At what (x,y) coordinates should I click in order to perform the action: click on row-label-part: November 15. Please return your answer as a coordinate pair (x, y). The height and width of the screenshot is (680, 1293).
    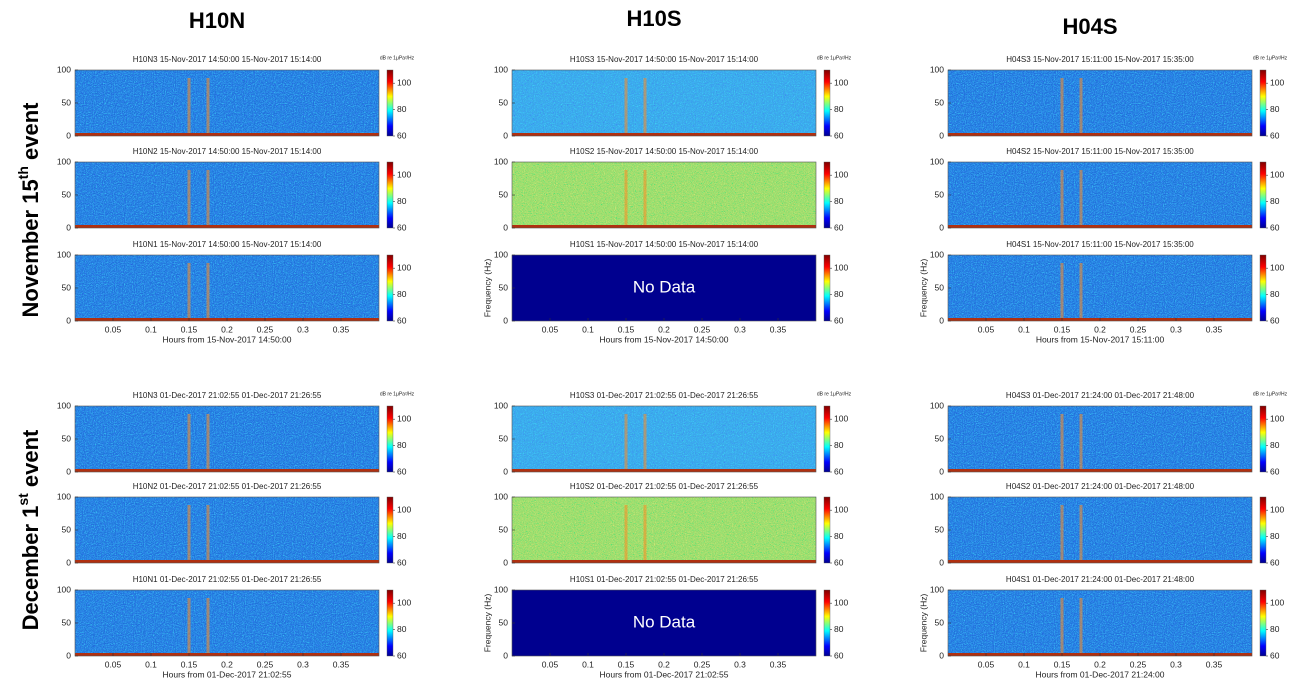
    Looking at the image, I should click on (30, 248).